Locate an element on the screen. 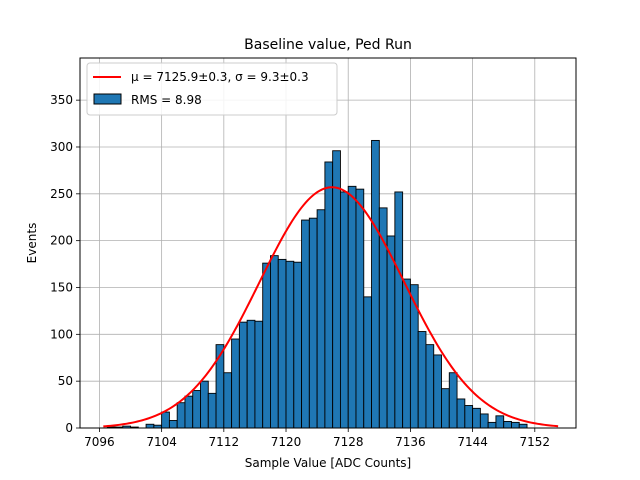 This screenshot has width=640, height=480. y-axis-ticks: 0 50 100 150 200 250 300 350 is located at coordinates (65, 264).